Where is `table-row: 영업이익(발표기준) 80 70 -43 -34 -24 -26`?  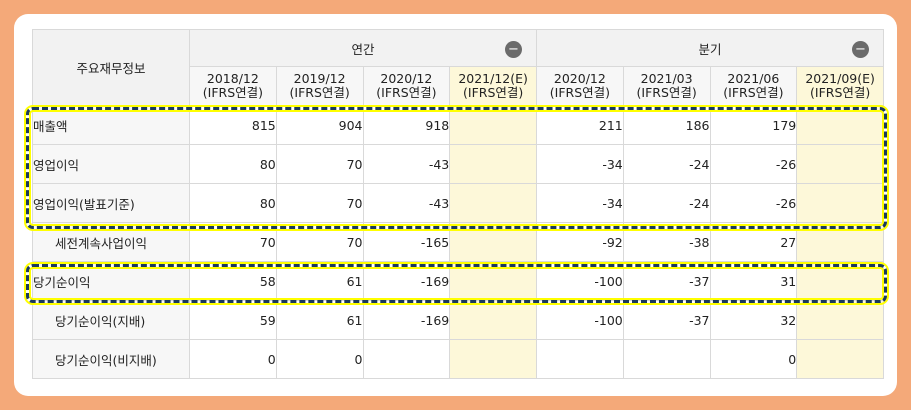 table-row: 영업이익(발표기준) 80 70 -43 -34 -24 -26 is located at coordinates (458, 203).